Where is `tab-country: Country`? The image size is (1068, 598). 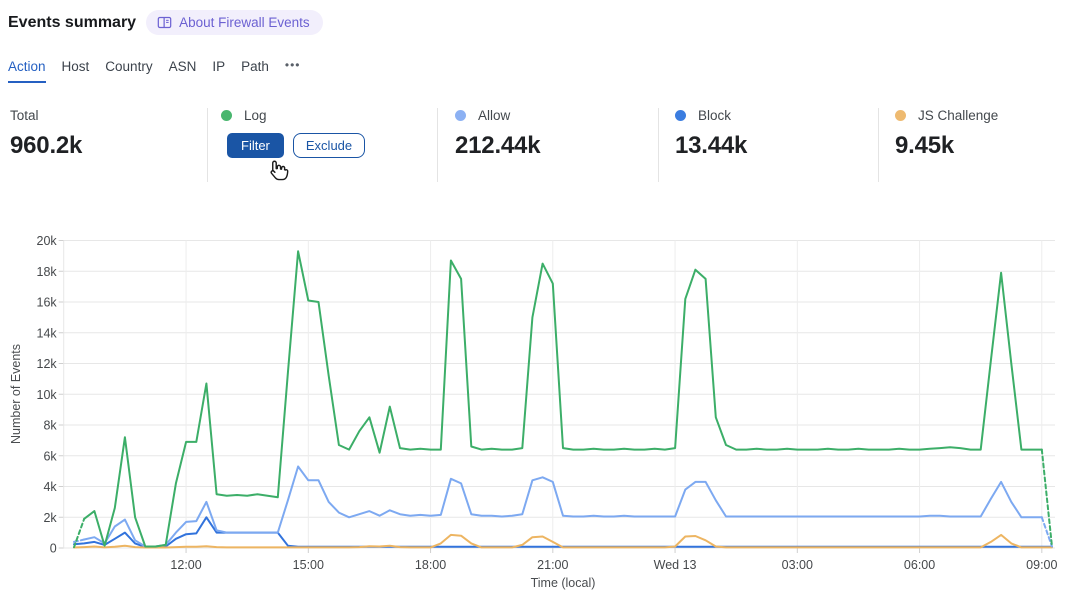
tab-country: Country is located at coordinates (129, 66).